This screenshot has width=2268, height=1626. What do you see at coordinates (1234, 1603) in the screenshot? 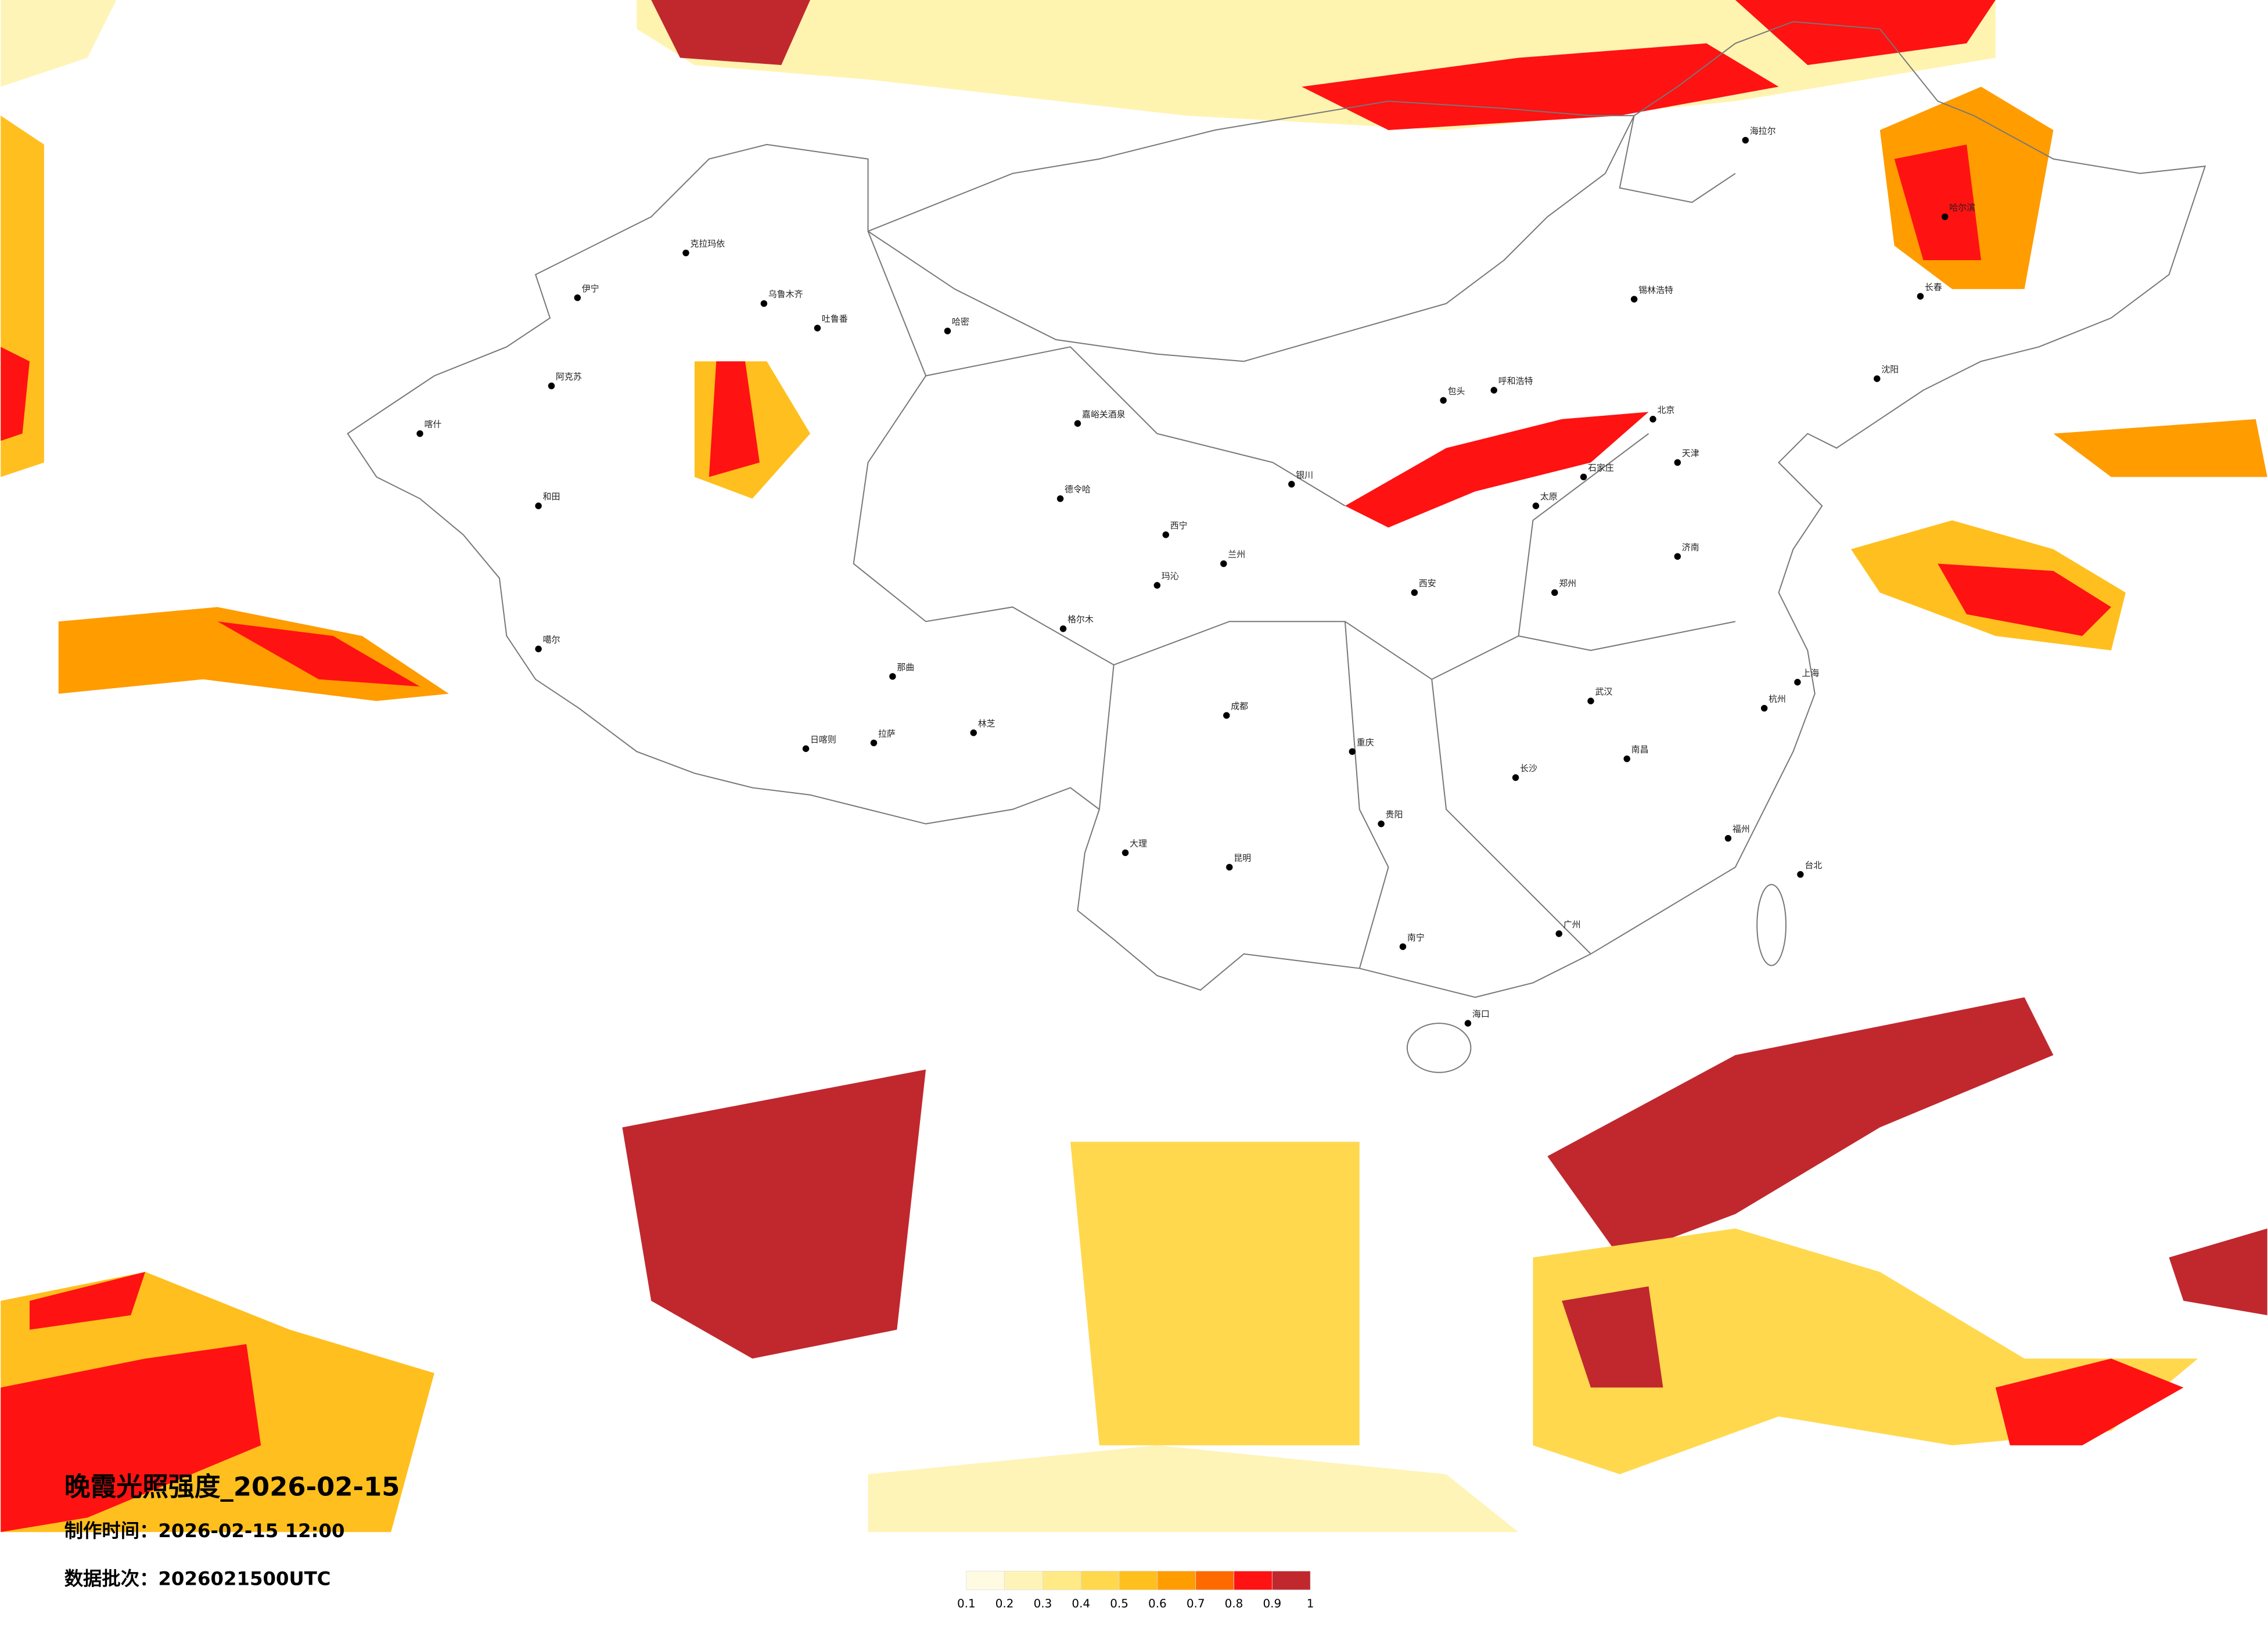
I see `legend-tick-label: 0.8` at bounding box center [1234, 1603].